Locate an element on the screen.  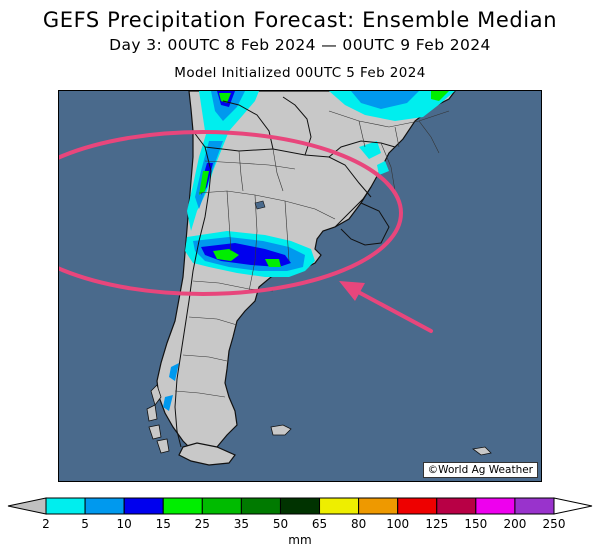
legend-tick-label: 125 is located at coordinates (436, 524).